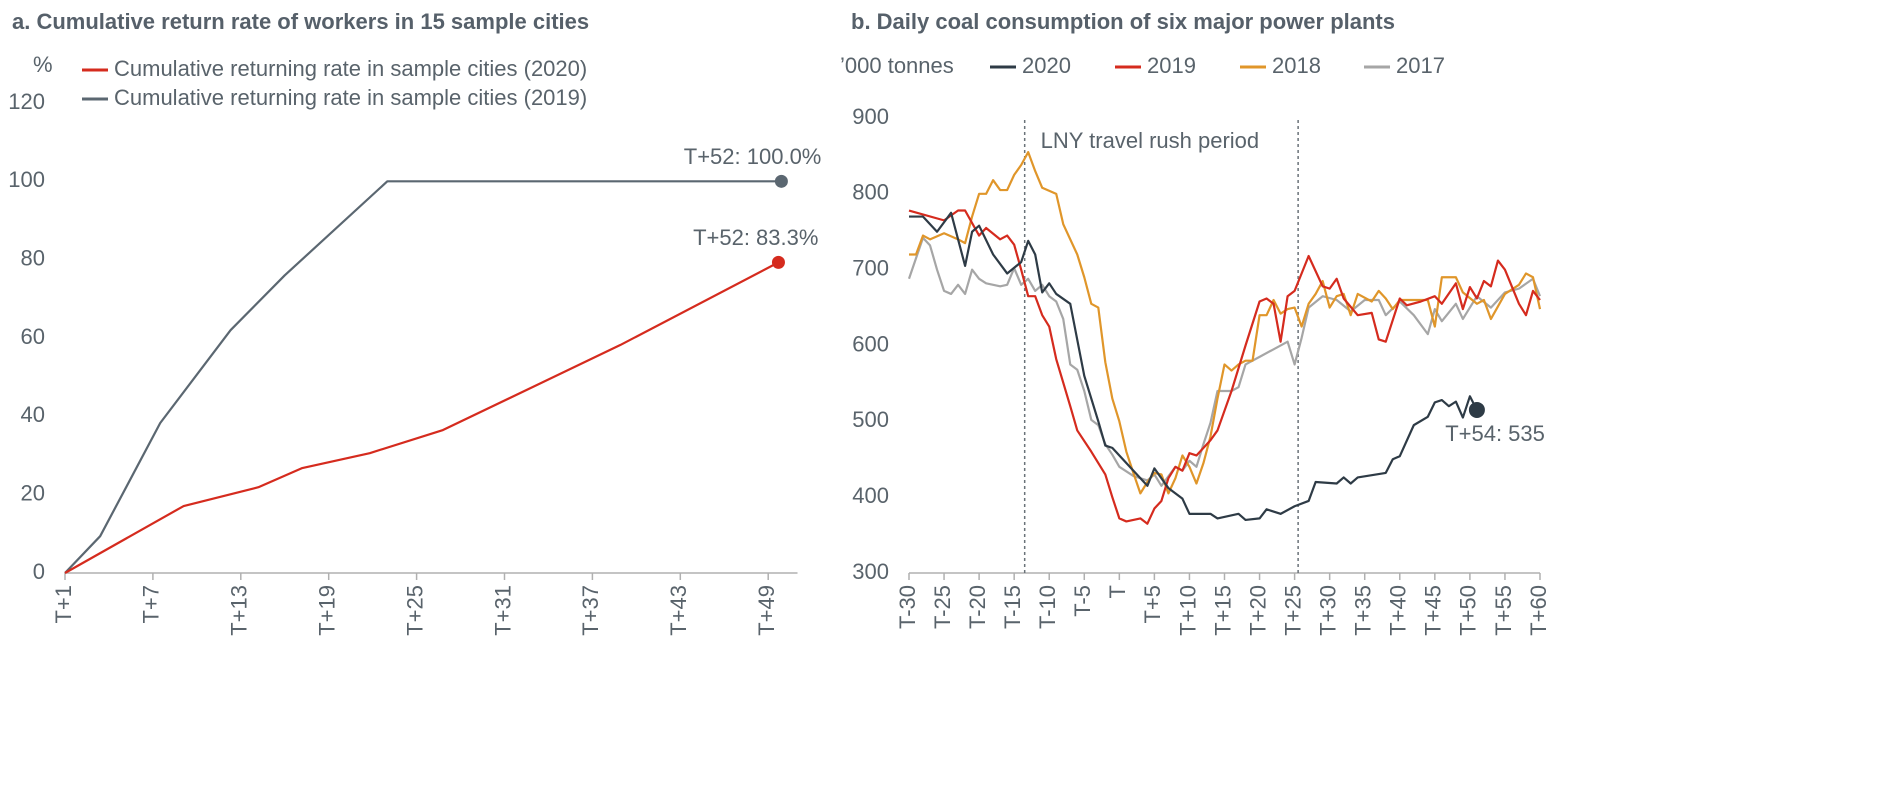 This screenshot has width=1884, height=791. Describe the element at coordinates (1082, 601) in the screenshot. I see `x-tick-label: T-5` at that location.